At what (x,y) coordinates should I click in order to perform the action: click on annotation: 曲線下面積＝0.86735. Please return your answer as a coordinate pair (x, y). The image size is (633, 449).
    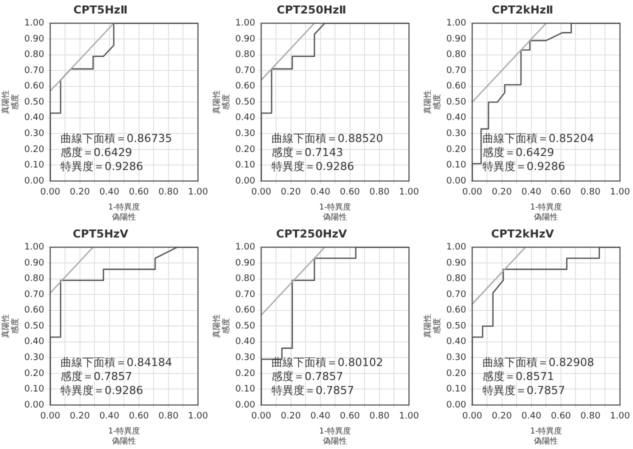
    Looking at the image, I should click on (116, 139).